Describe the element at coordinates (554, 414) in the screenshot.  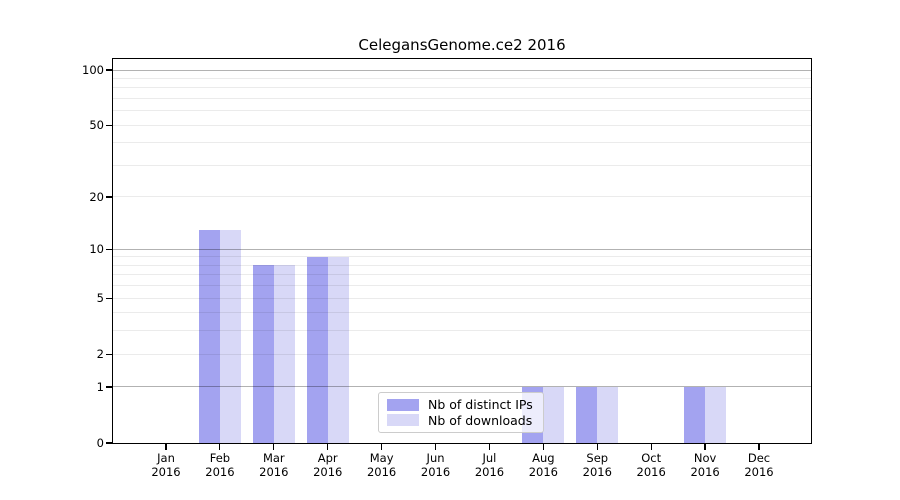
I see `bar-aug-downloads` at that location.